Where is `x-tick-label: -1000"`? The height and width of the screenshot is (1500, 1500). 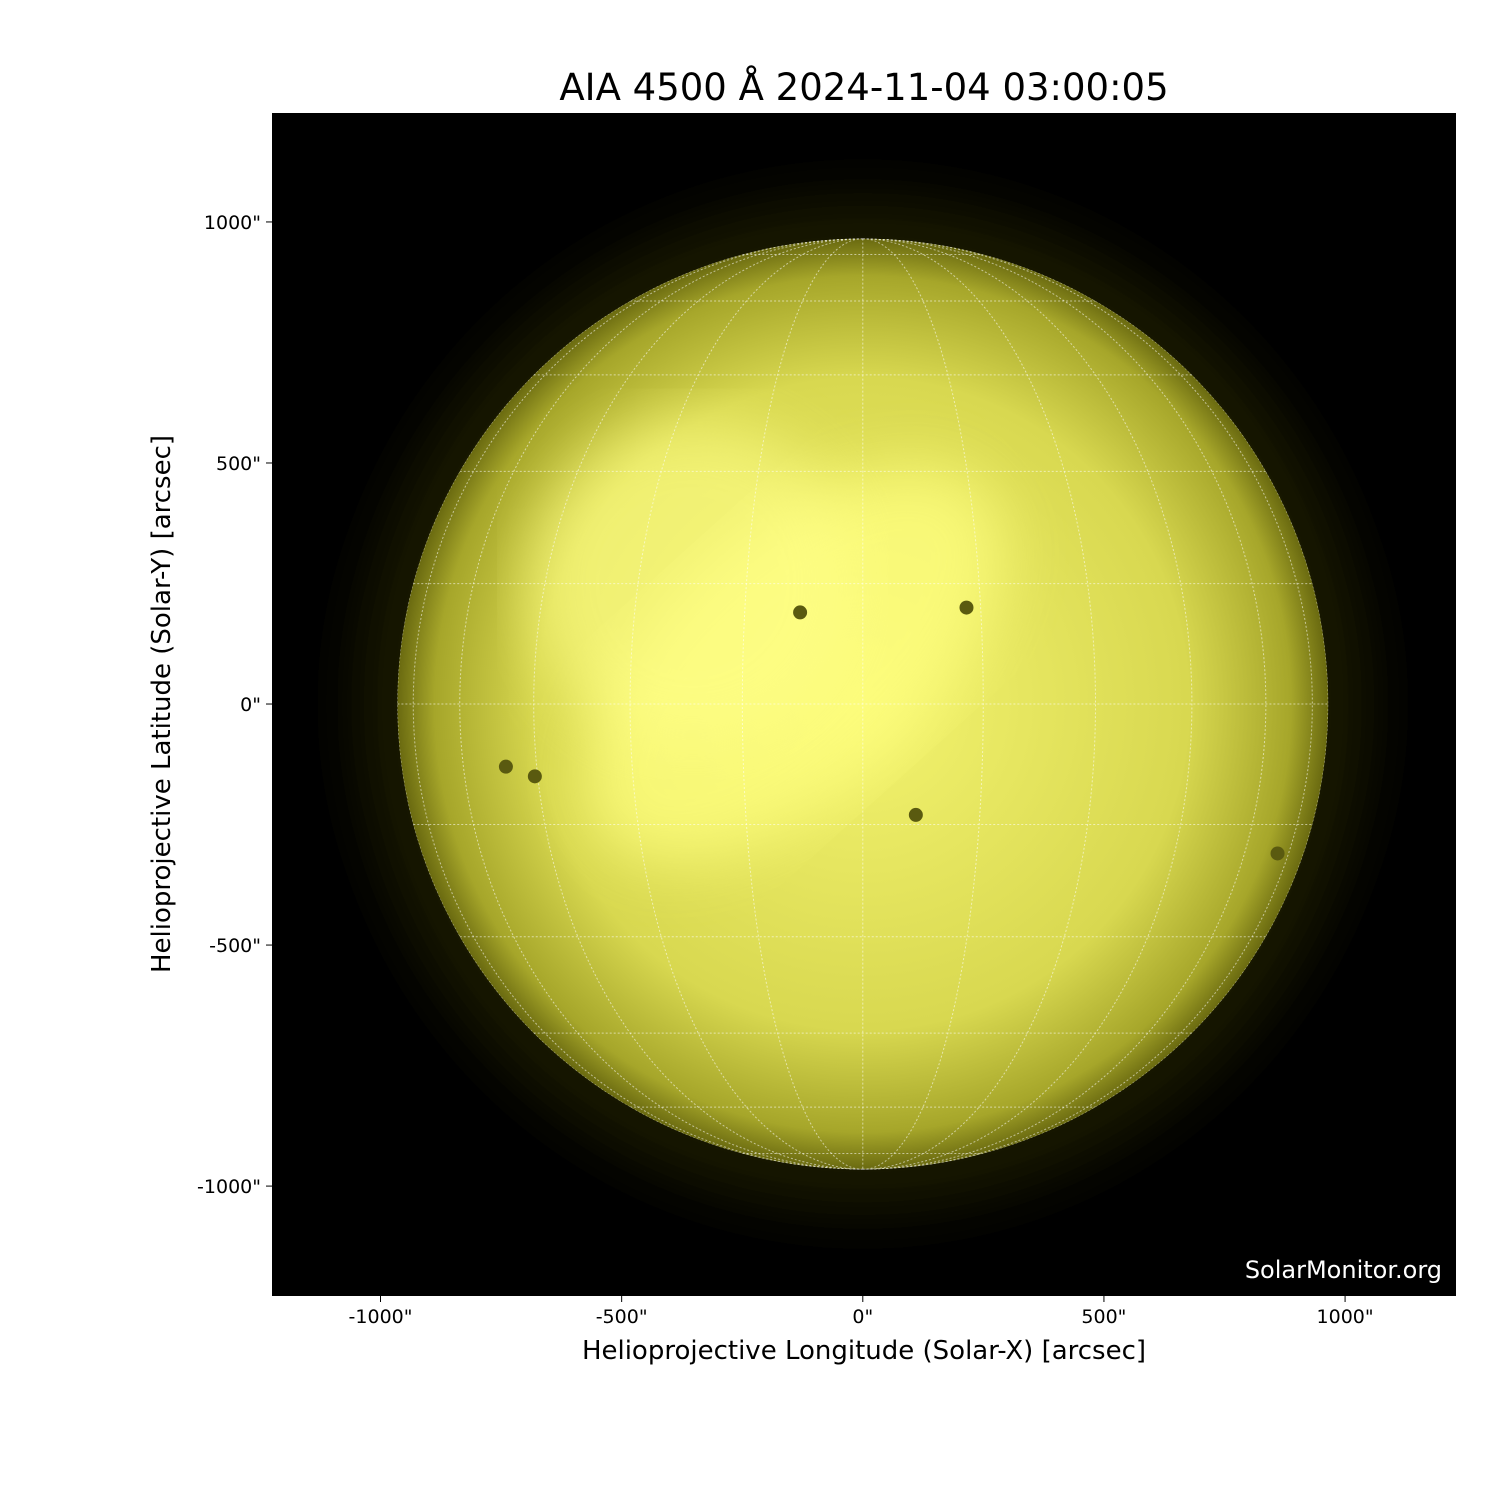
x-tick-label: -1000" is located at coordinates (381, 1317).